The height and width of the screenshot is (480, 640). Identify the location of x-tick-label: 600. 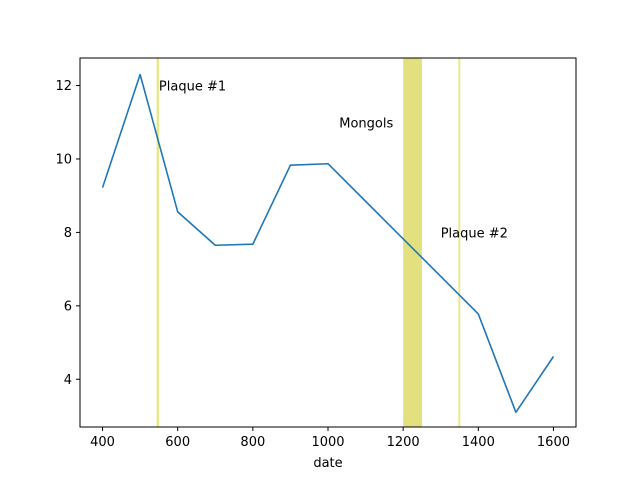
(177, 442).